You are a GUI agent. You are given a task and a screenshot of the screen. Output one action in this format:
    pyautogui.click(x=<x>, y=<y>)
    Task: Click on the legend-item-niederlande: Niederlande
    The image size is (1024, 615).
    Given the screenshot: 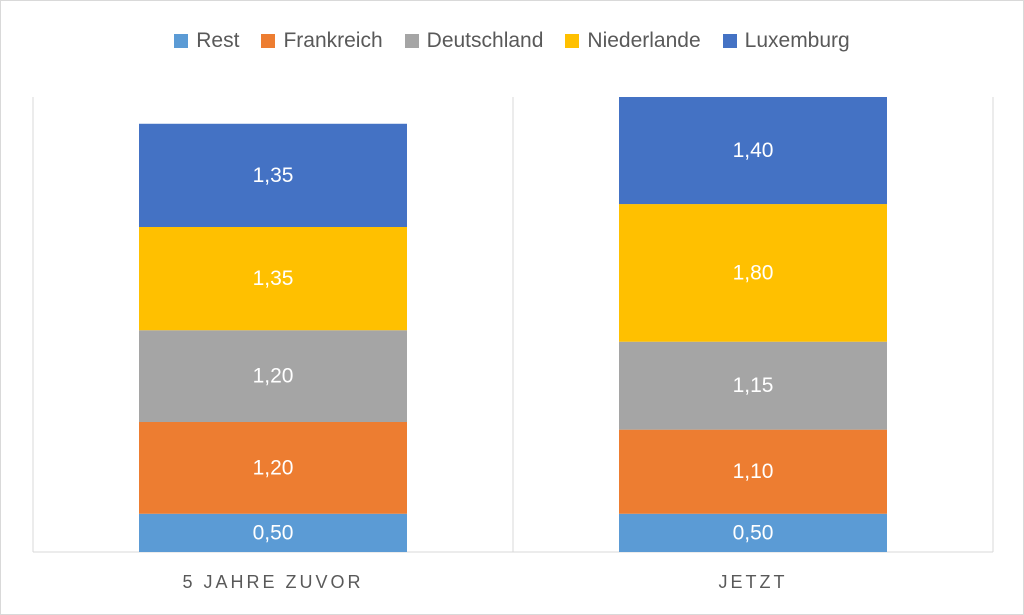 What is the action you would take?
    pyautogui.click(x=633, y=41)
    